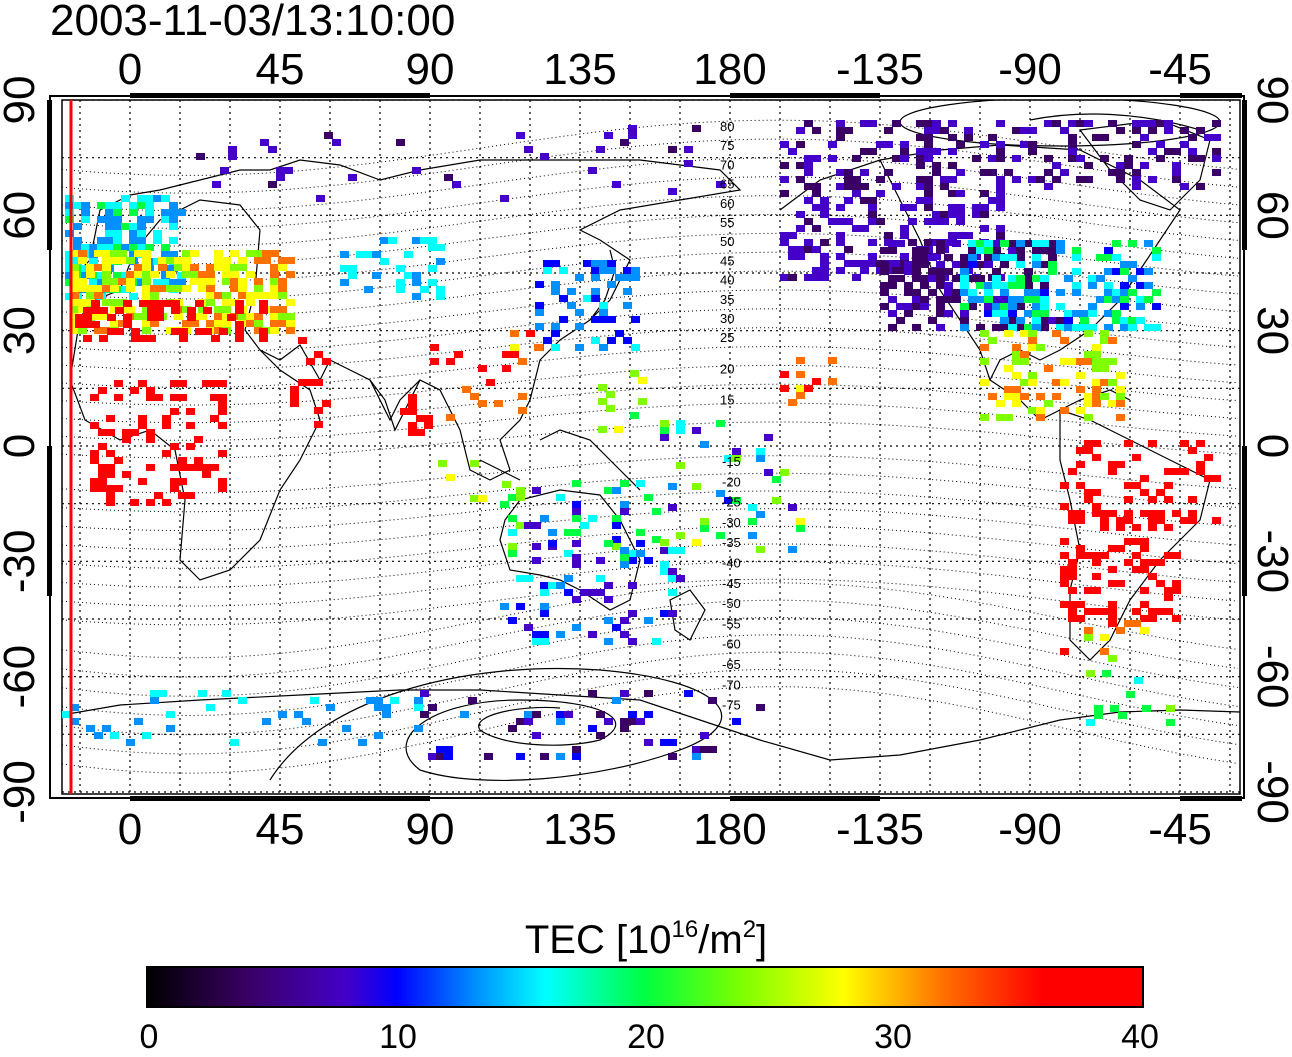 The height and width of the screenshot is (1057, 1292). I want to click on longitude-labels-top: 0 45 90 135 180 -135 -90 -45, so click(665, 69).